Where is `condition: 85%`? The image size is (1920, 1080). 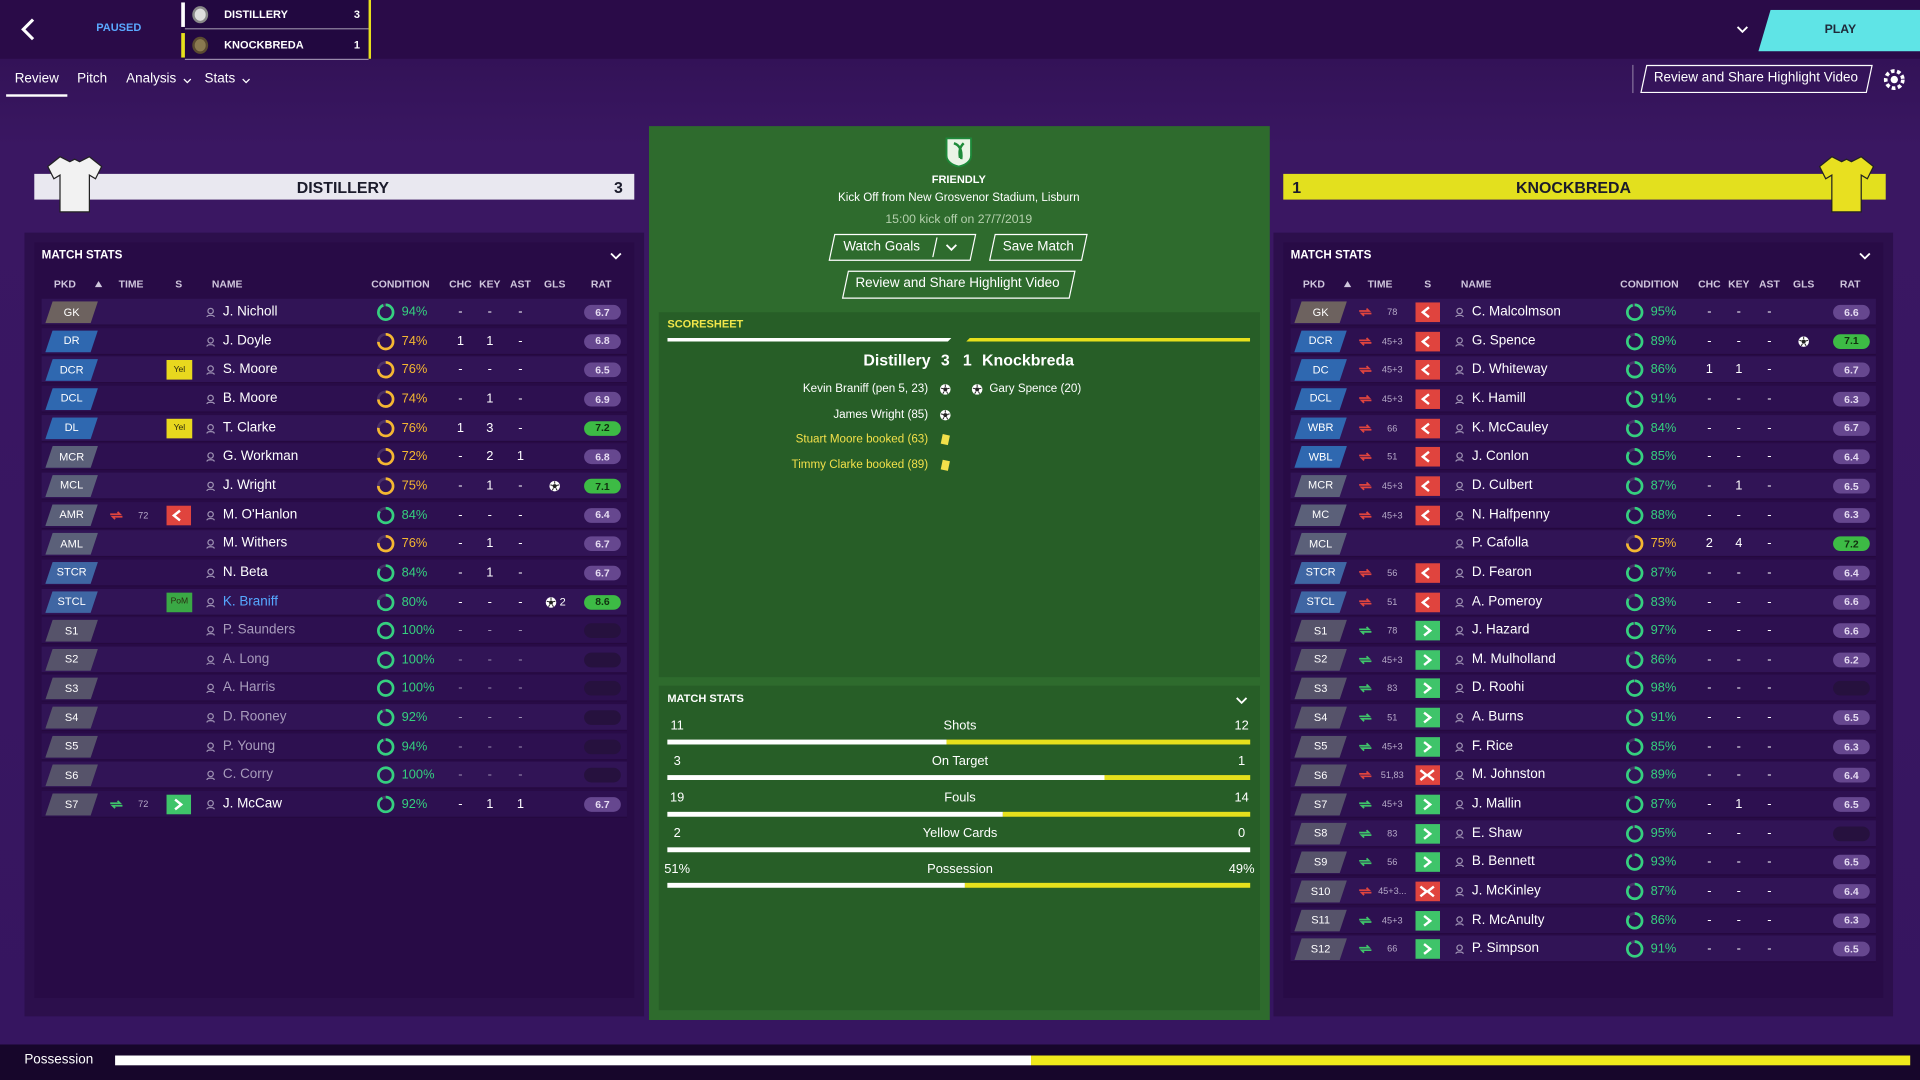
condition: 85% is located at coordinates (1663, 746).